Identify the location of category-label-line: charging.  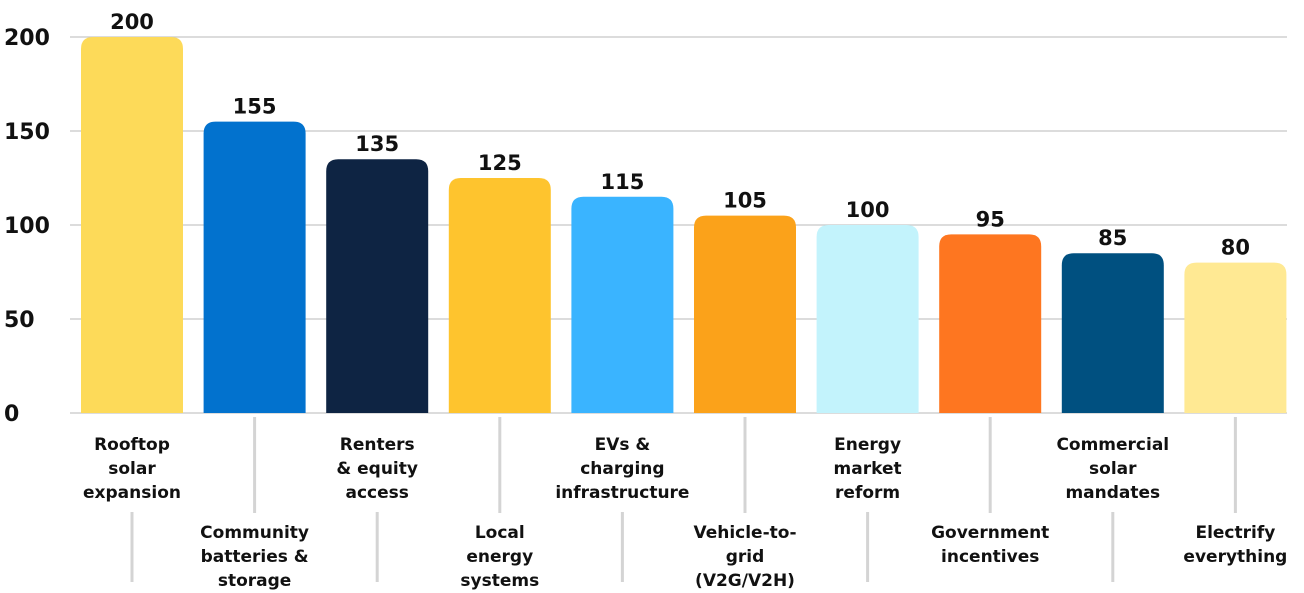
(622, 469).